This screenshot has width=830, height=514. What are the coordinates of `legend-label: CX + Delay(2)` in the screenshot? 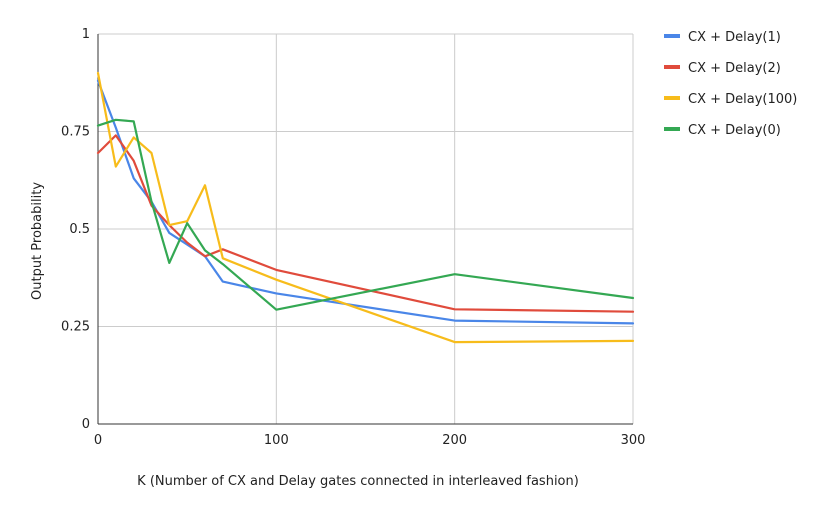 It's located at (734, 68).